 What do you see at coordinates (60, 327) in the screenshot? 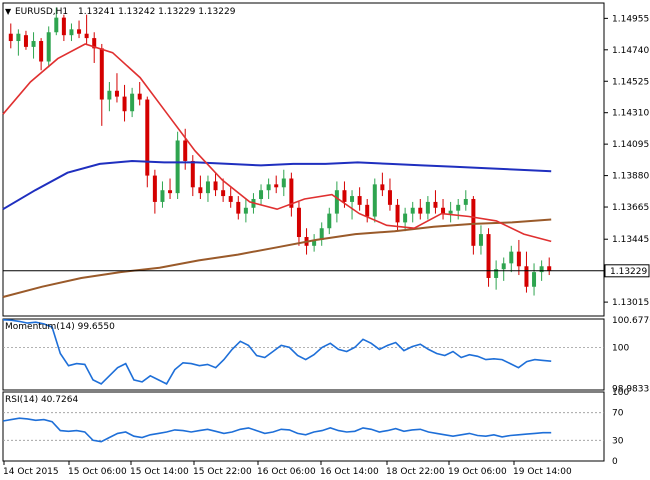
I see `momentum-title: Momentum(14) 99.6550` at bounding box center [60, 327].